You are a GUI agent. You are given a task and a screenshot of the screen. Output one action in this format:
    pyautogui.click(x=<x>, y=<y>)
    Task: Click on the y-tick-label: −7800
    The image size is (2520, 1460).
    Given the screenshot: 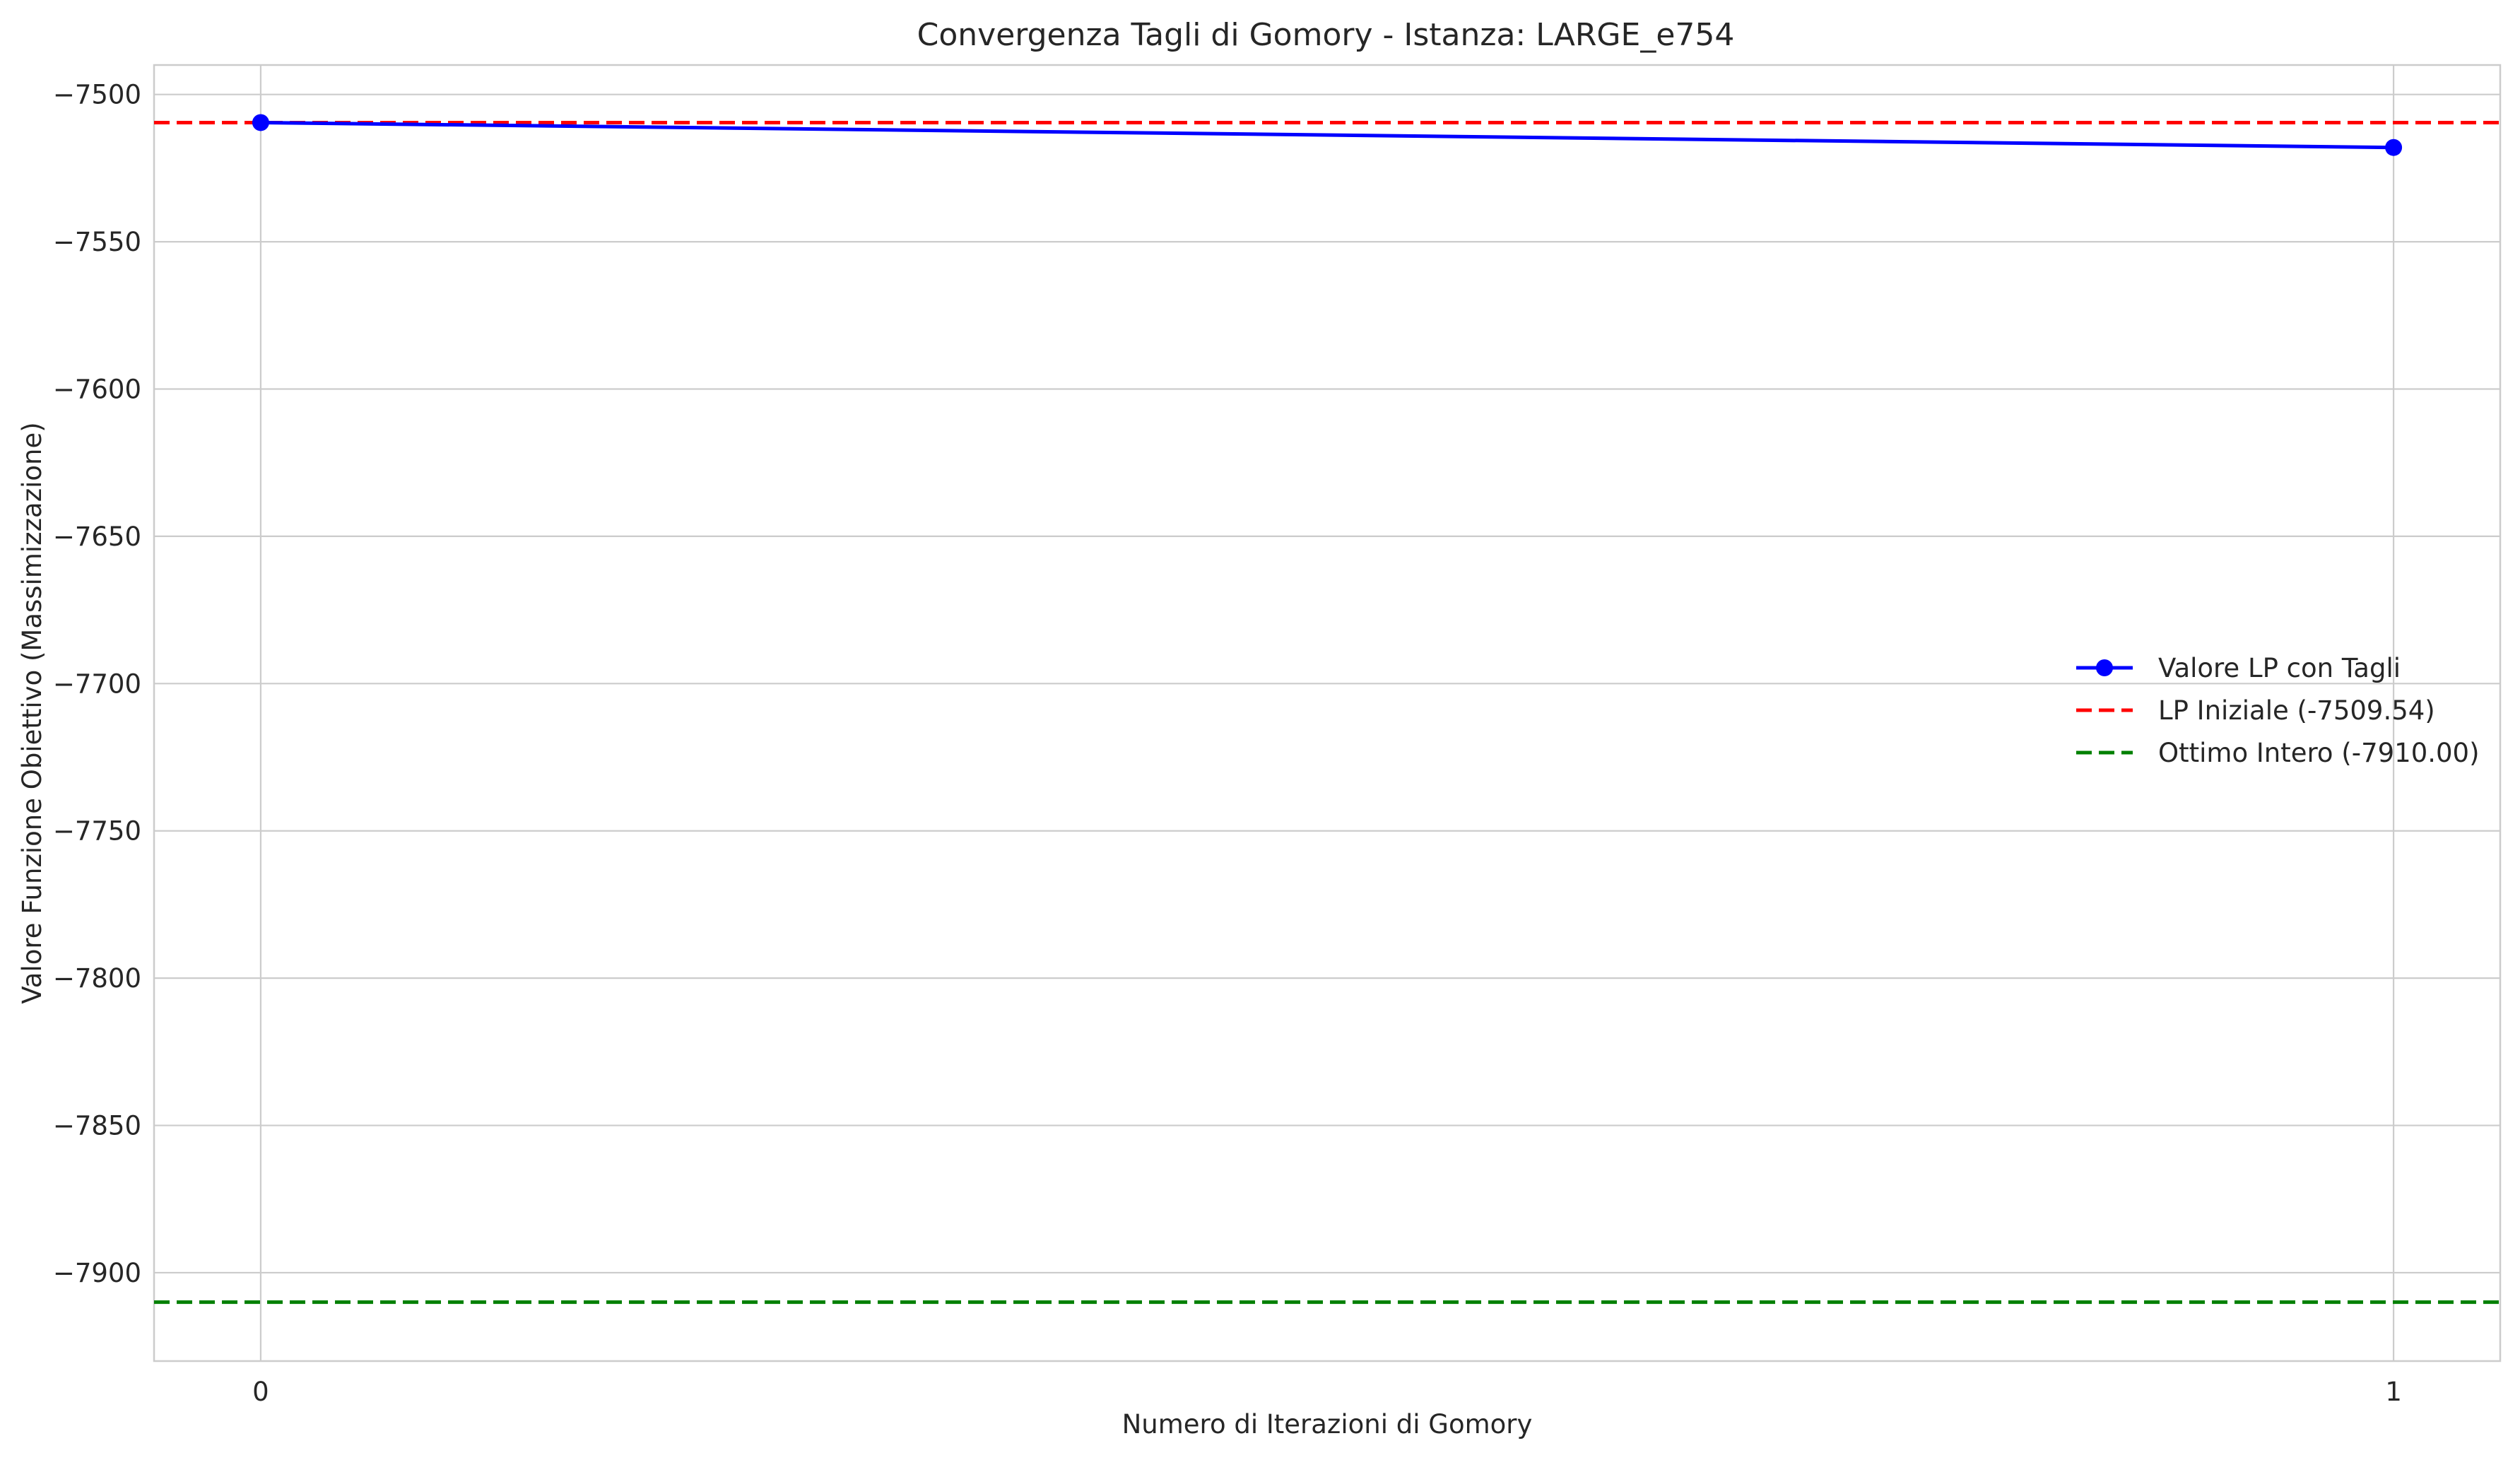 What is the action you would take?
    pyautogui.click(x=97, y=978)
    